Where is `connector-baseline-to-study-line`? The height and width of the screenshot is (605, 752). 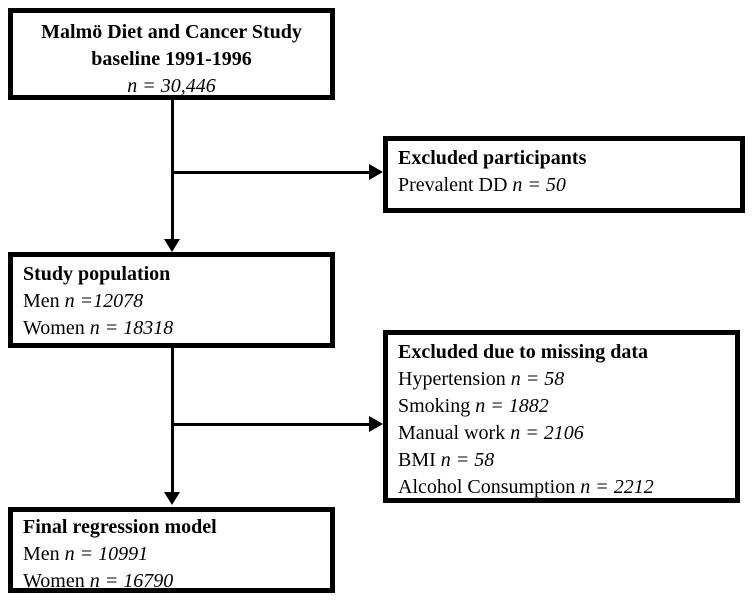
connector-baseline-to-study-line is located at coordinates (172, 170).